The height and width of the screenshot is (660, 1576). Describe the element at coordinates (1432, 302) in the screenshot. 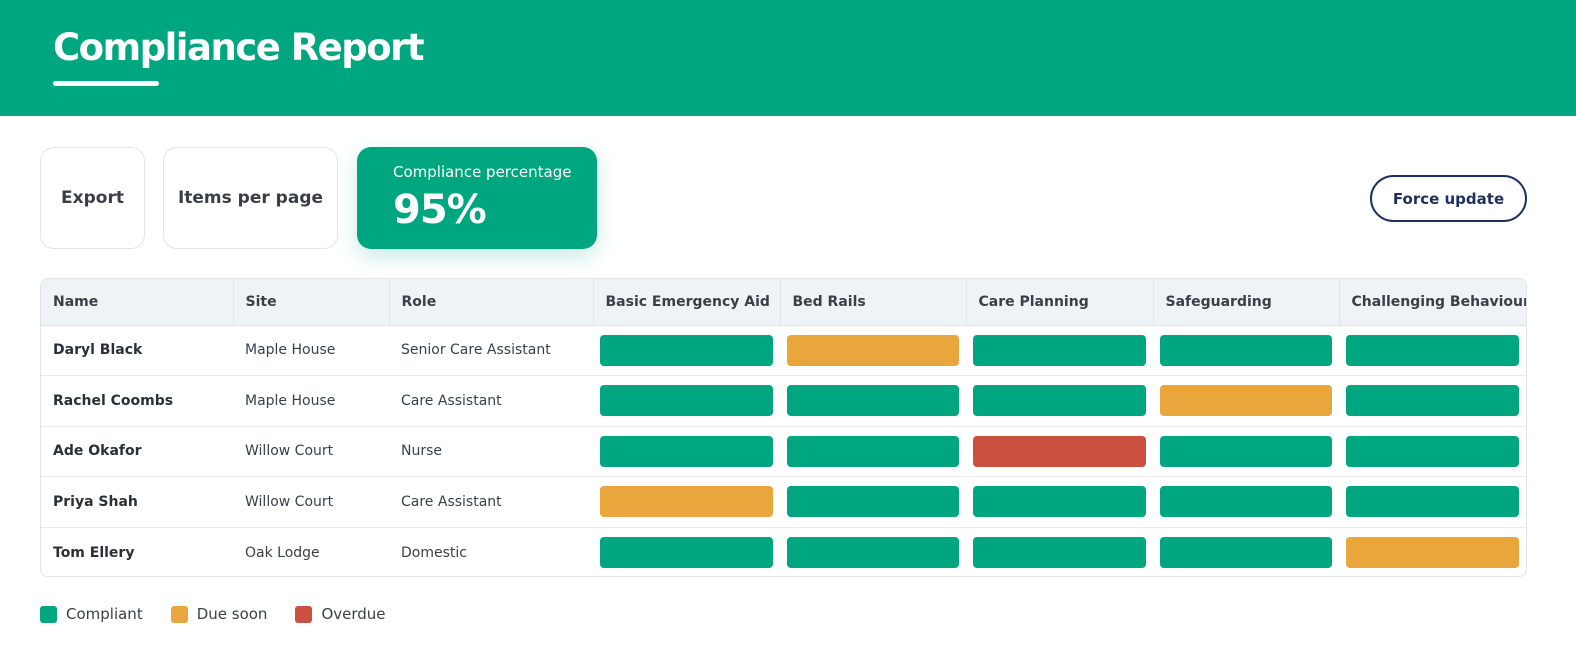

I see `column-header: Challenging Behaviour` at that location.